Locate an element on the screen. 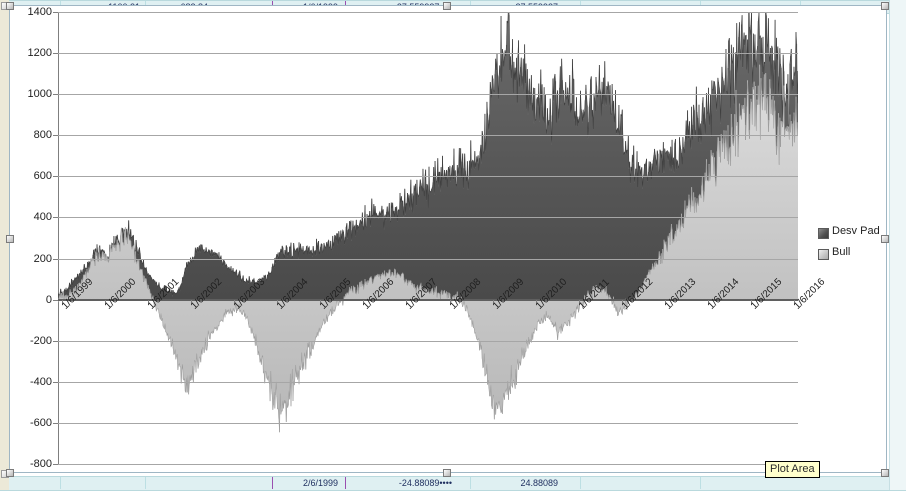 The width and height of the screenshot is (906, 491). legend-item-bull: Bull is located at coordinates (853, 255).